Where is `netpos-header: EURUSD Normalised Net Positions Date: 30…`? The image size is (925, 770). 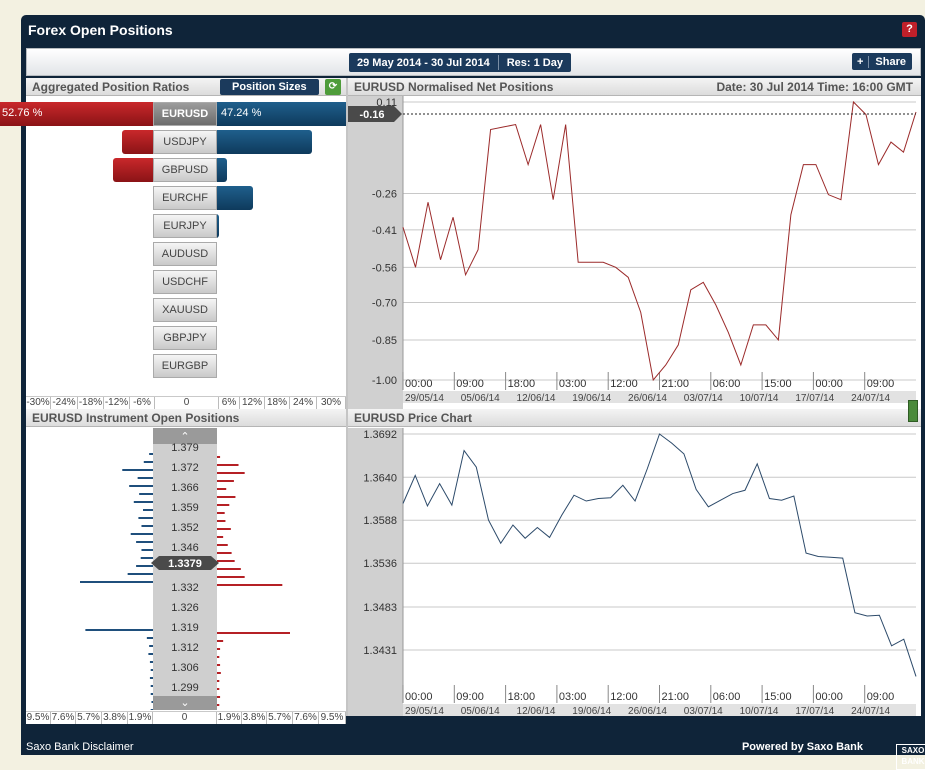 netpos-header: EURUSD Normalised Net Positions Date: 30… is located at coordinates (634, 87).